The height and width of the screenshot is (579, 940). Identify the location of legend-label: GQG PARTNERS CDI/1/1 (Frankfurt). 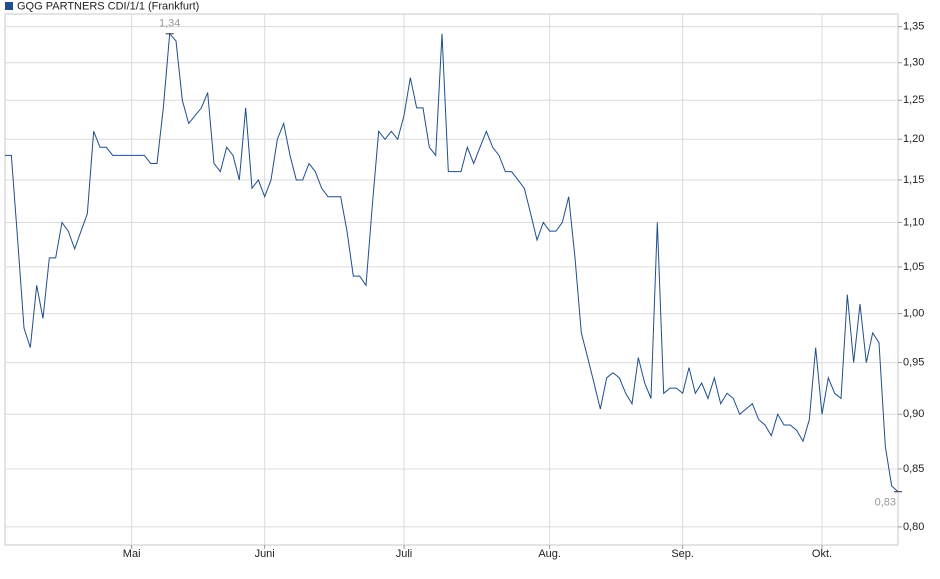
(108, 6).